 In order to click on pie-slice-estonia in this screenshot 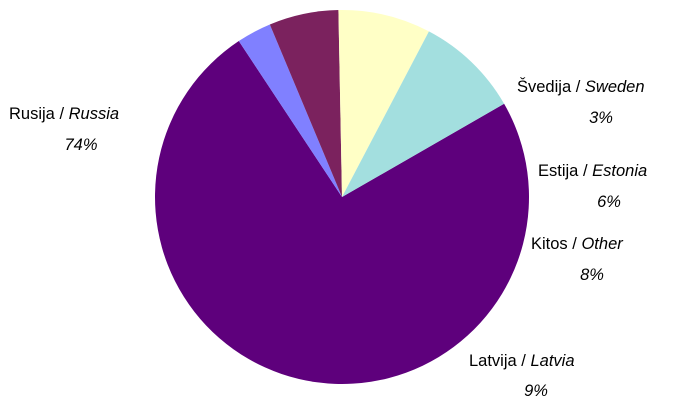, I will do `click(305, 104)`.